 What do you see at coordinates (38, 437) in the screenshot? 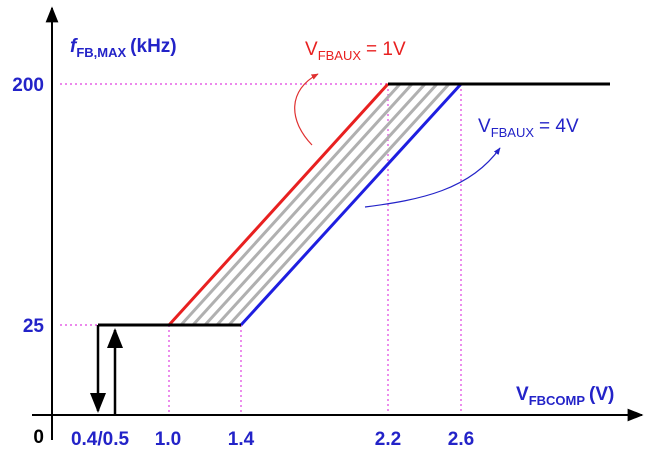
I see `origin-label: 0` at bounding box center [38, 437].